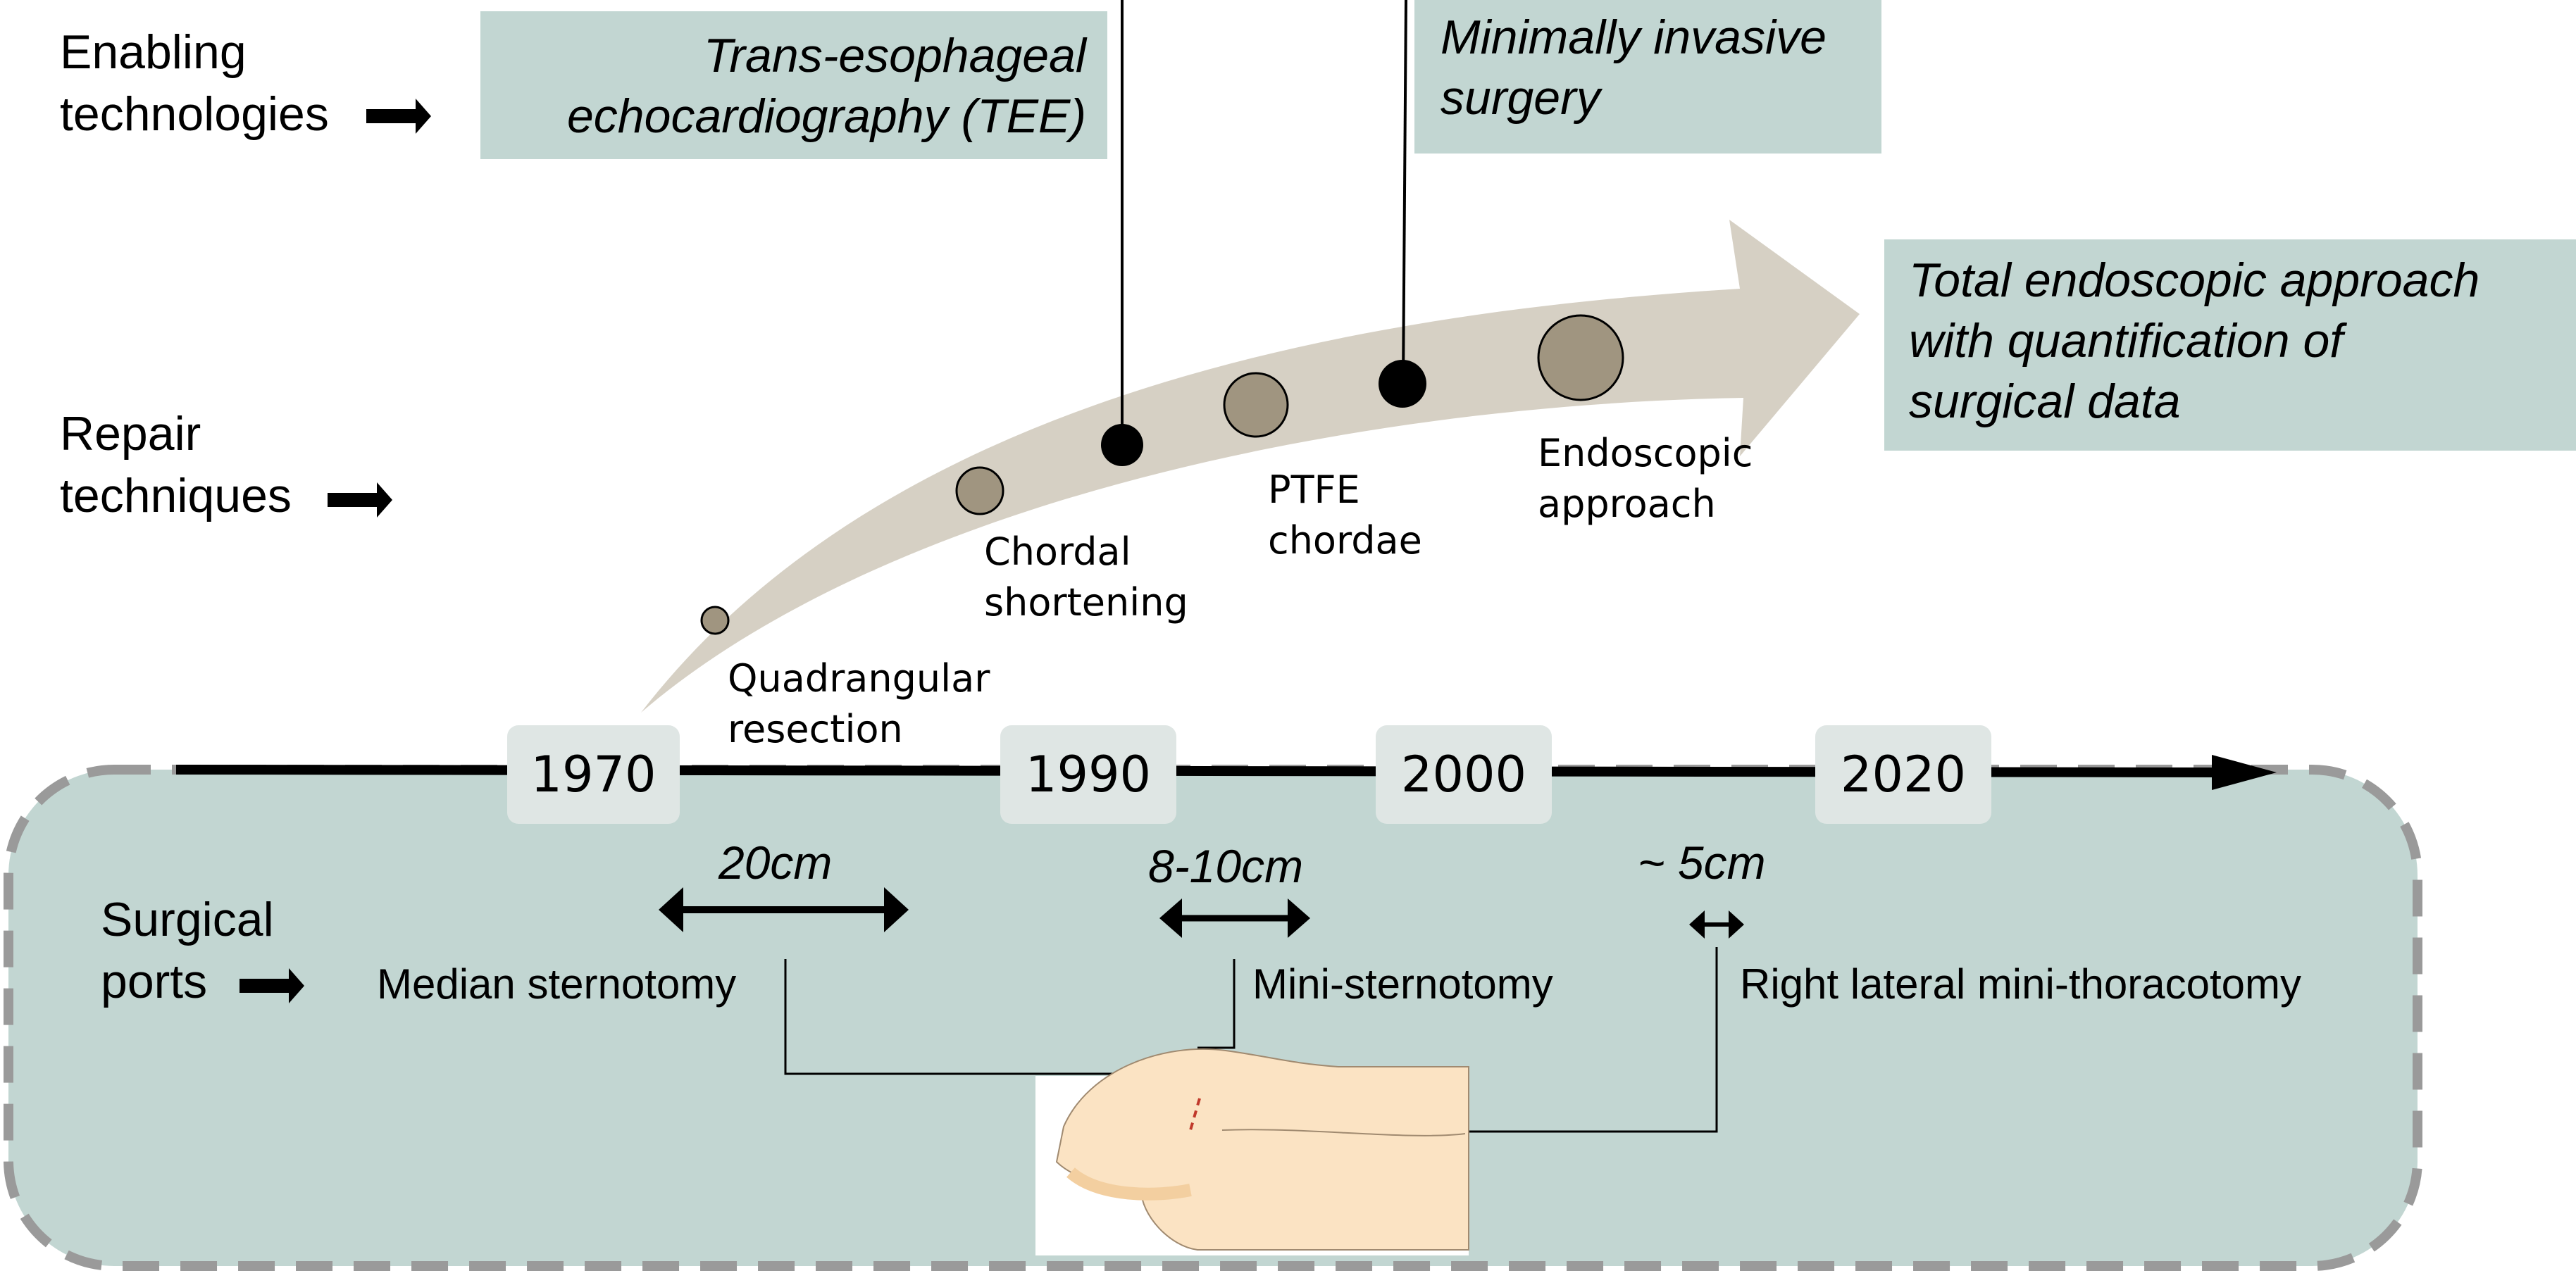 This screenshot has width=2576, height=1278. What do you see at coordinates (1234, 918) in the screenshot?
I see `size-arrow-8-10cm` at bounding box center [1234, 918].